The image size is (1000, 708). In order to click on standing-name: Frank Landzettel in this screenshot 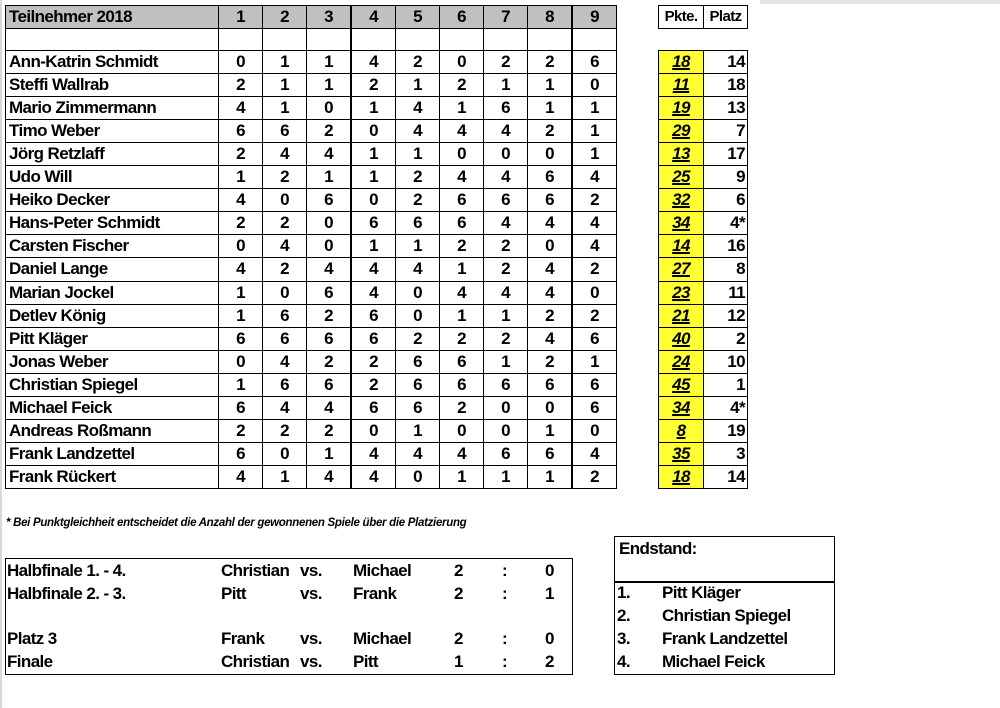, I will do `click(725, 638)`.